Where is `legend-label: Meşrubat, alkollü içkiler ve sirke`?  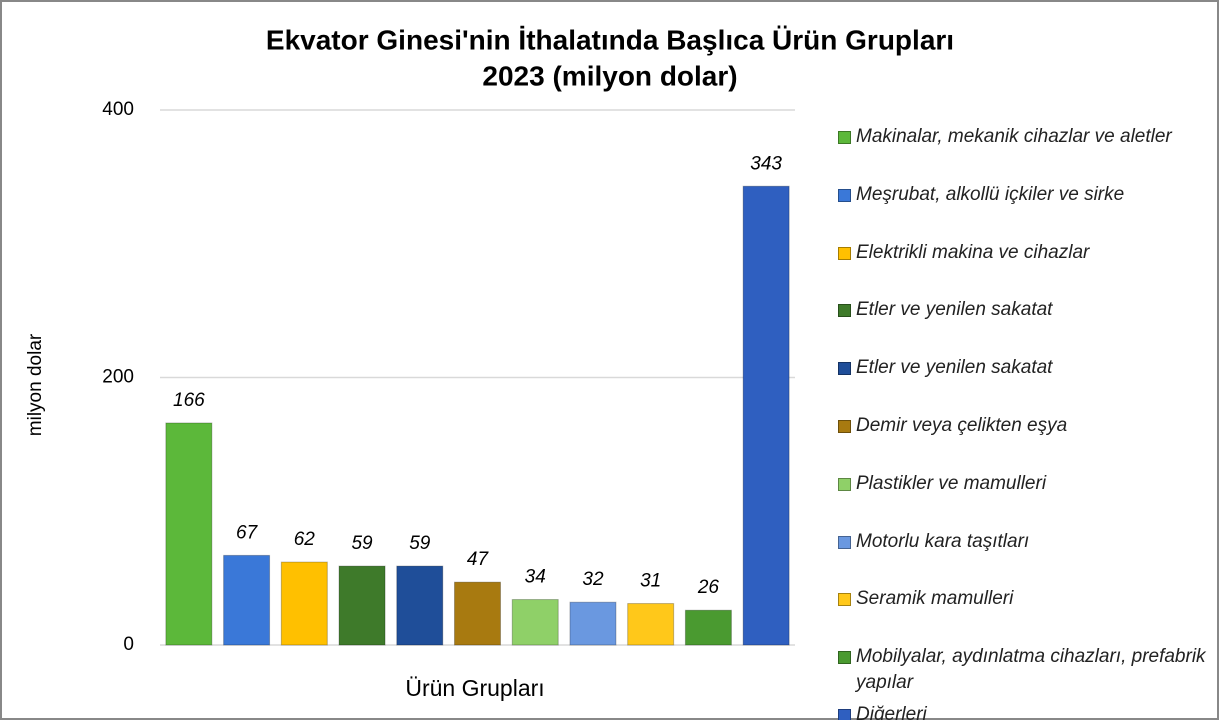 legend-label: Meşrubat, alkollü içkiler ve sirke is located at coordinates (990, 194).